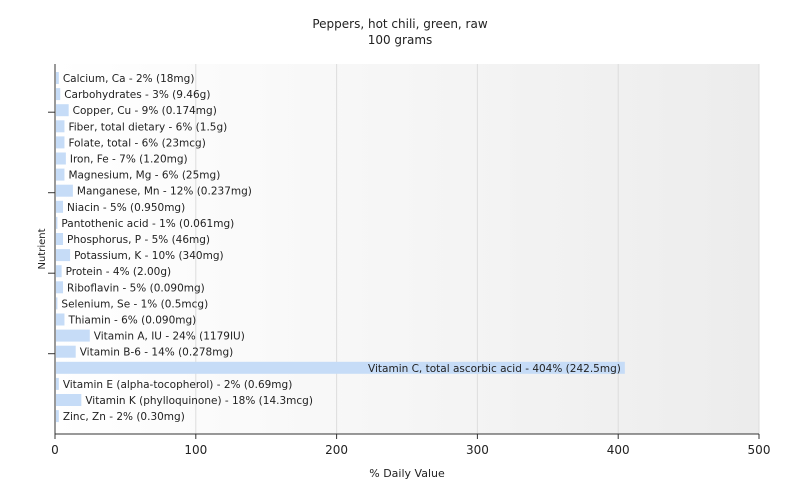  I want to click on x-axis-label: % Daily Value, so click(407, 473).